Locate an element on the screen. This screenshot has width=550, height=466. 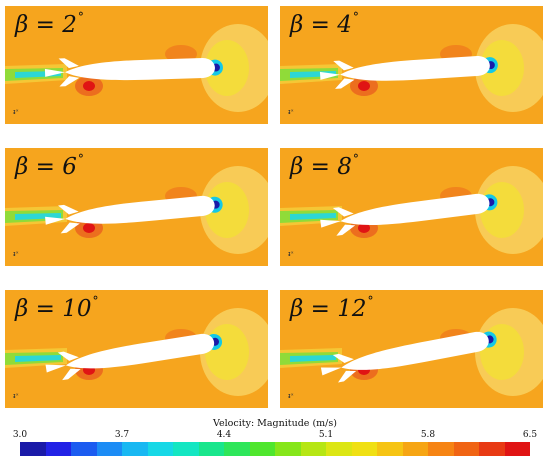
axes-indicator-4: ᵻˣ is located at coordinates (291, 254).